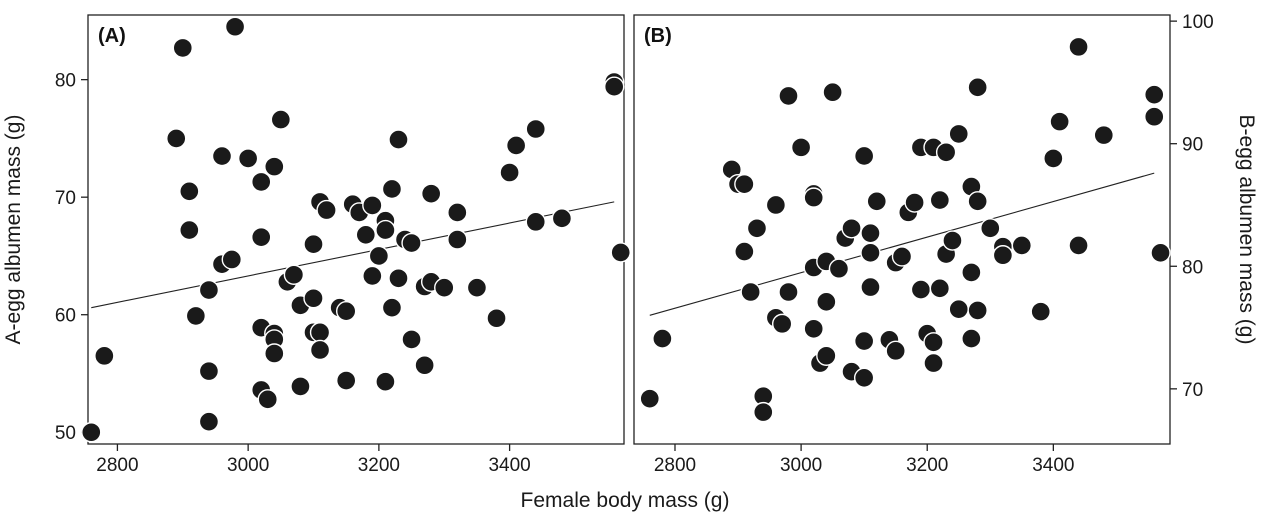 The width and height of the screenshot is (1261, 515). What do you see at coordinates (65, 81) in the screenshot?
I see `y-tick-label-a: 80` at bounding box center [65, 81].